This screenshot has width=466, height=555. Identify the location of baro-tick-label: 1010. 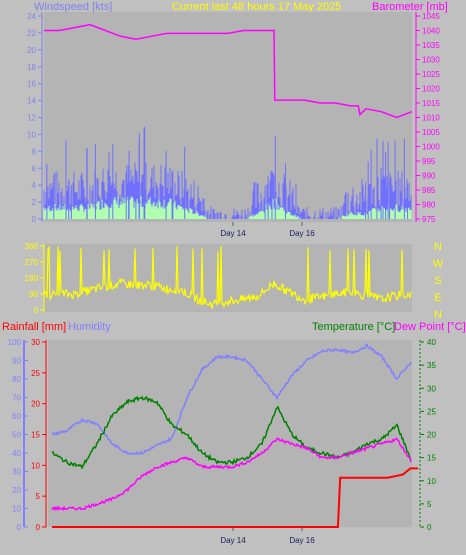
(431, 118).